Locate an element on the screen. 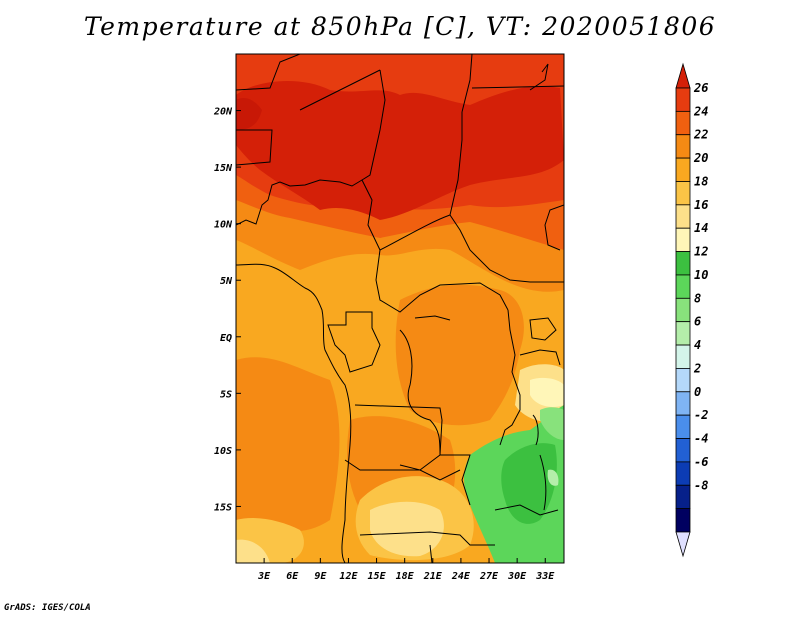 This screenshot has width=800, height=618. colorbar-label: -2 is located at coordinates (701, 415).